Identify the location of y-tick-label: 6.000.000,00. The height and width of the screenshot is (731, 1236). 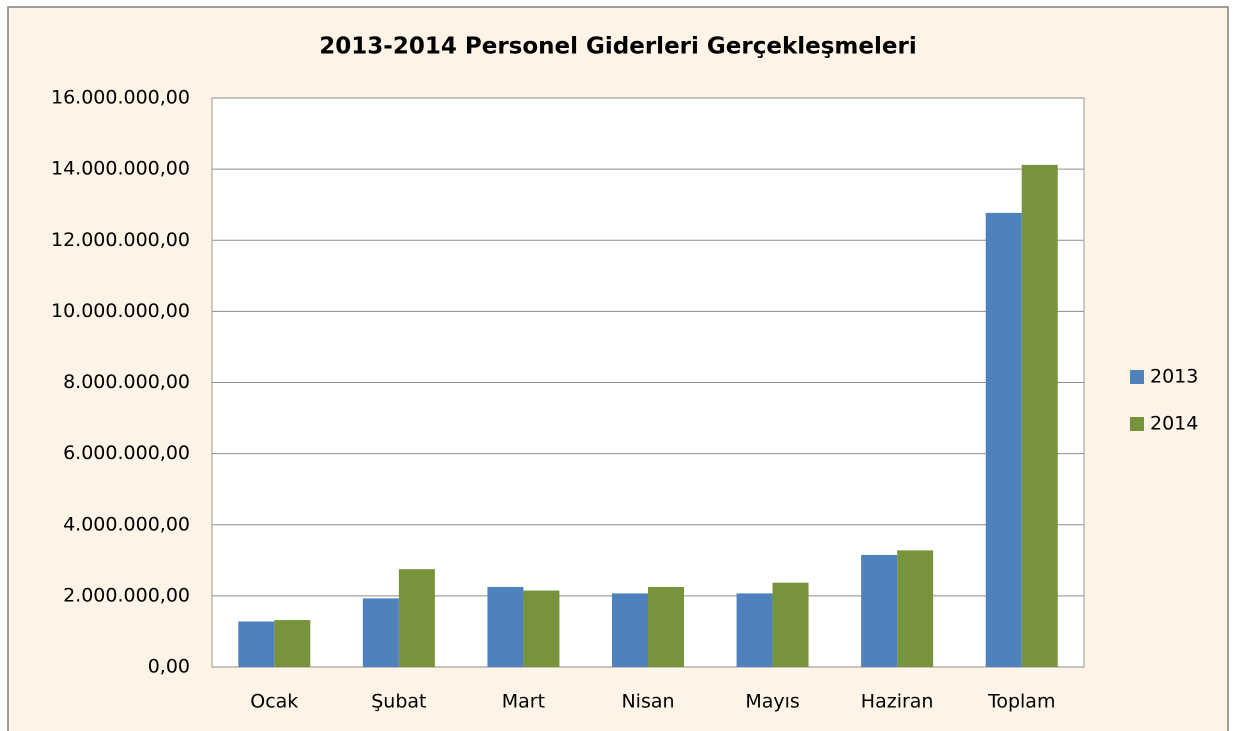
(126, 453).